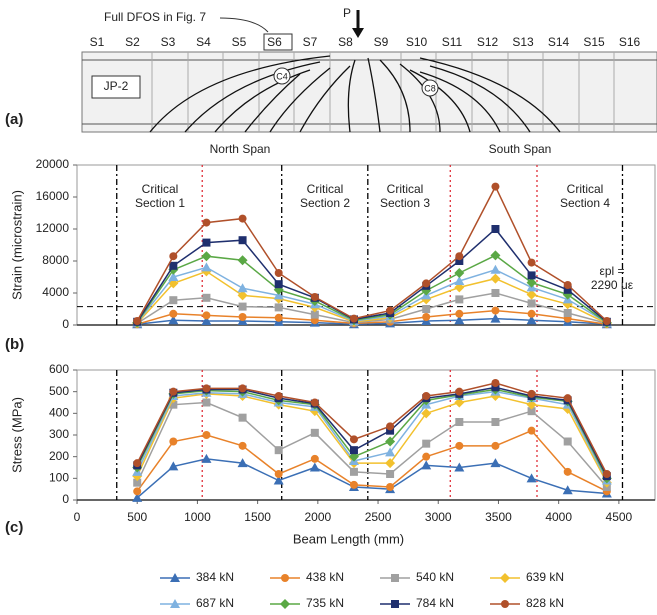 Image resolution: width=657 pixels, height=615 pixels. I want to click on section-label: S1, so click(97, 42).